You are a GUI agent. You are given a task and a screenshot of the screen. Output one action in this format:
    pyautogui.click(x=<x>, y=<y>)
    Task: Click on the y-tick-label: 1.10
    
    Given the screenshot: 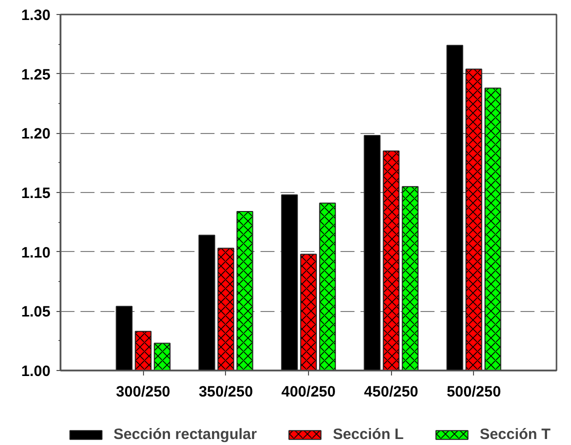 What is the action you would take?
    pyautogui.click(x=36, y=253)
    